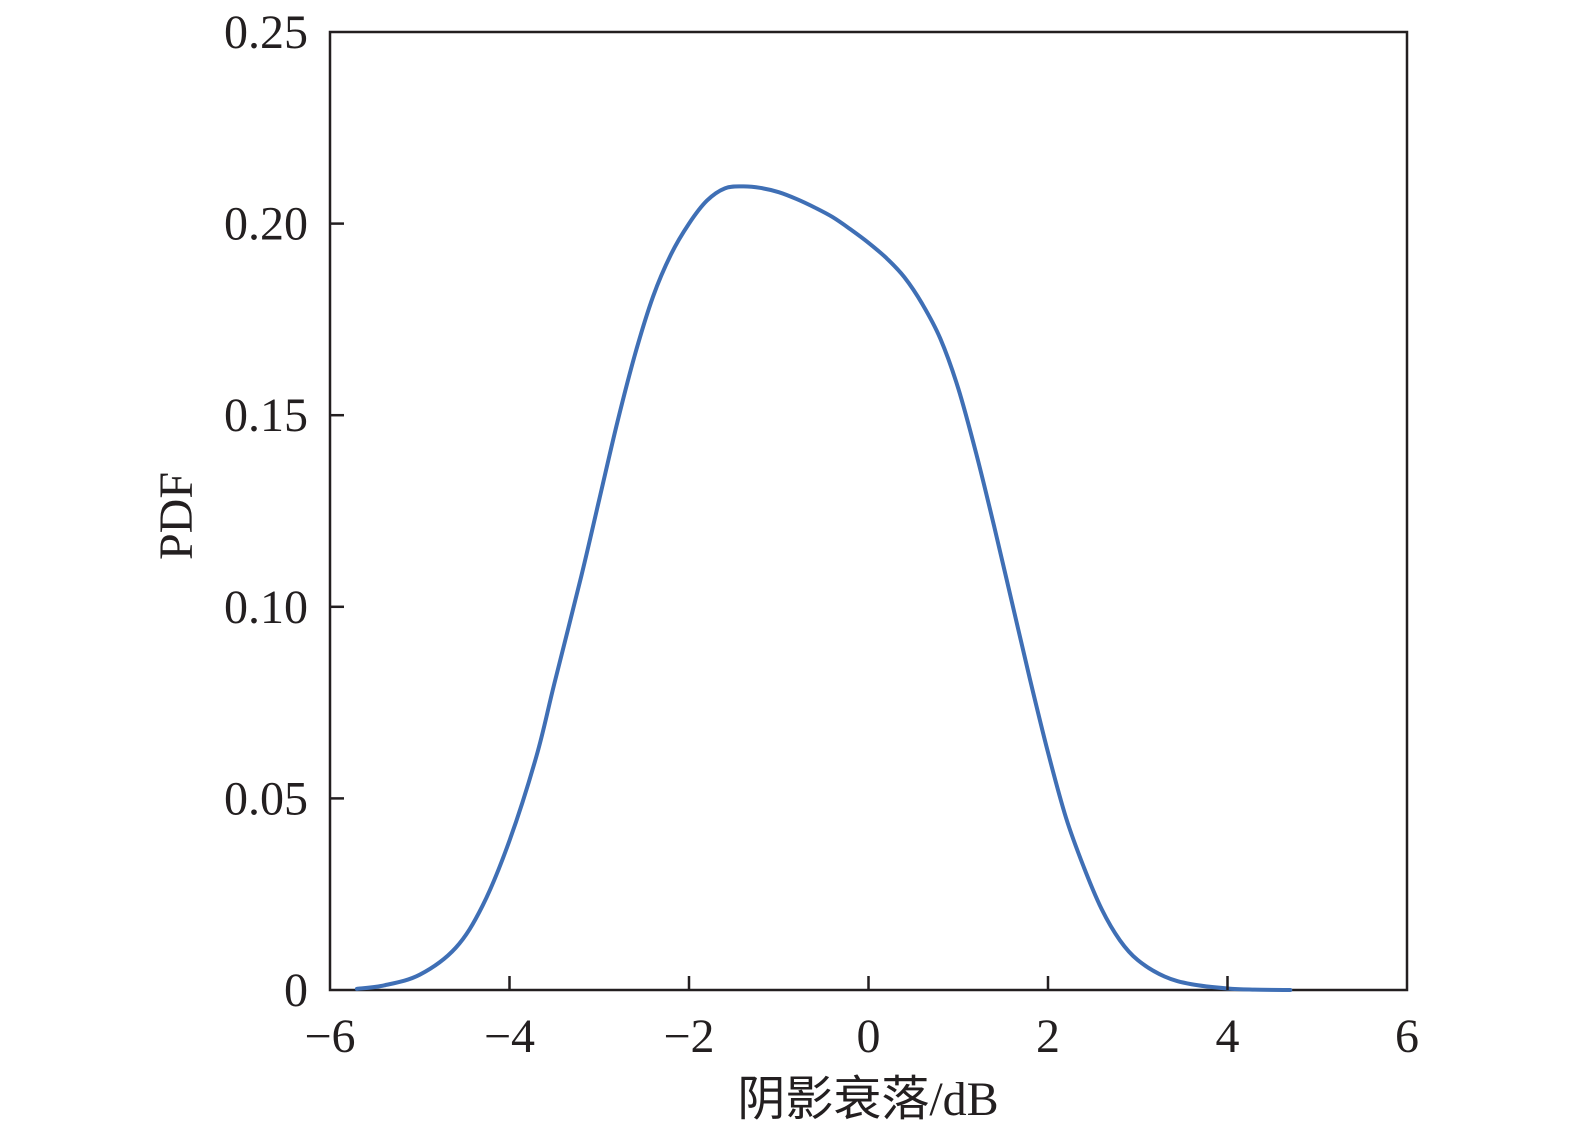 This screenshot has width=1575, height=1138. Describe the element at coordinates (509, 1036) in the screenshot. I see `x-tick-label: −4` at that location.